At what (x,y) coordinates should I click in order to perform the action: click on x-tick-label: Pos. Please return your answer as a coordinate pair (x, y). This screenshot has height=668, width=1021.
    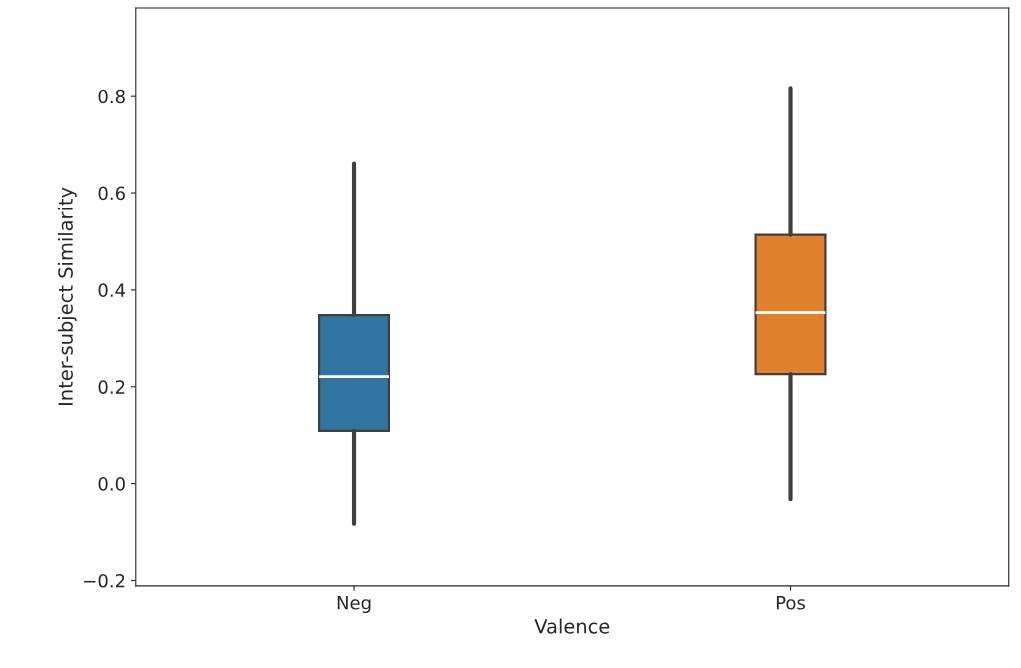
    Looking at the image, I should click on (790, 603).